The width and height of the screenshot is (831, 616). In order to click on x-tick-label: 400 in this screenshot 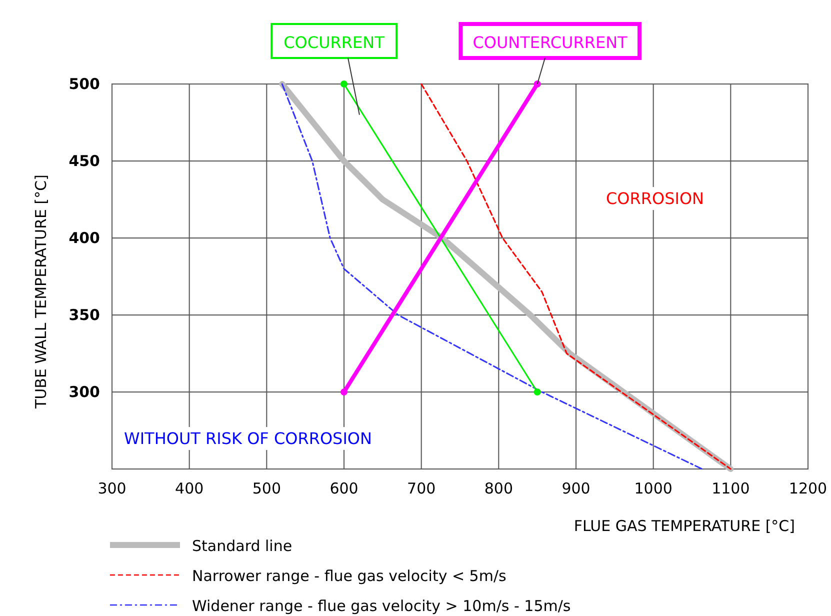, I will do `click(189, 489)`.